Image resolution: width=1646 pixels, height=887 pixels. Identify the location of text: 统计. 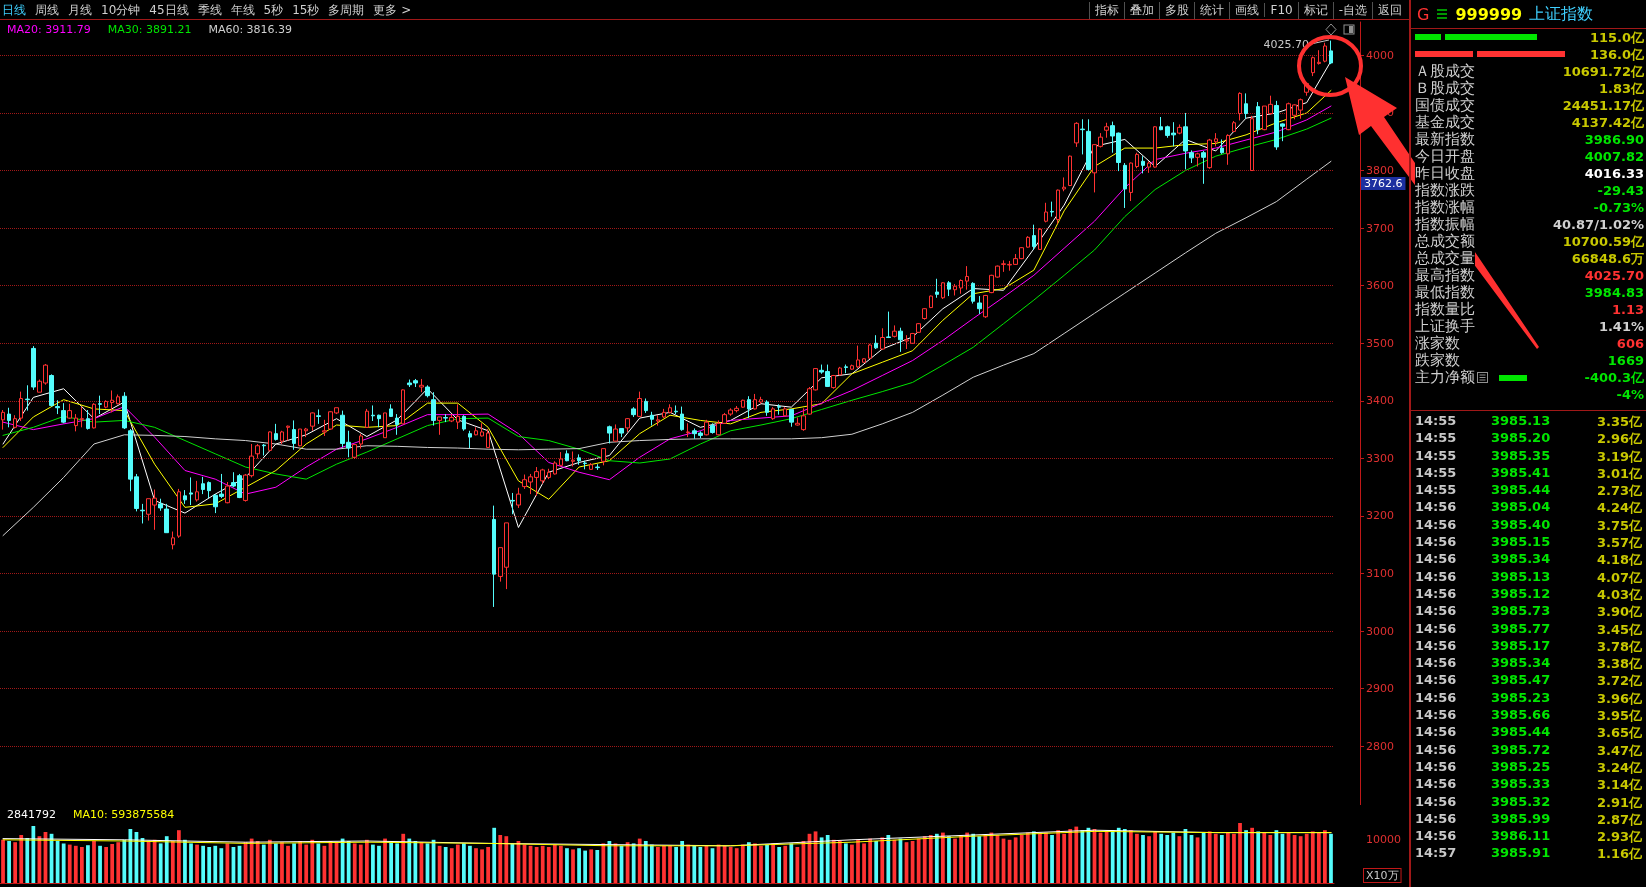
(1212, 10).